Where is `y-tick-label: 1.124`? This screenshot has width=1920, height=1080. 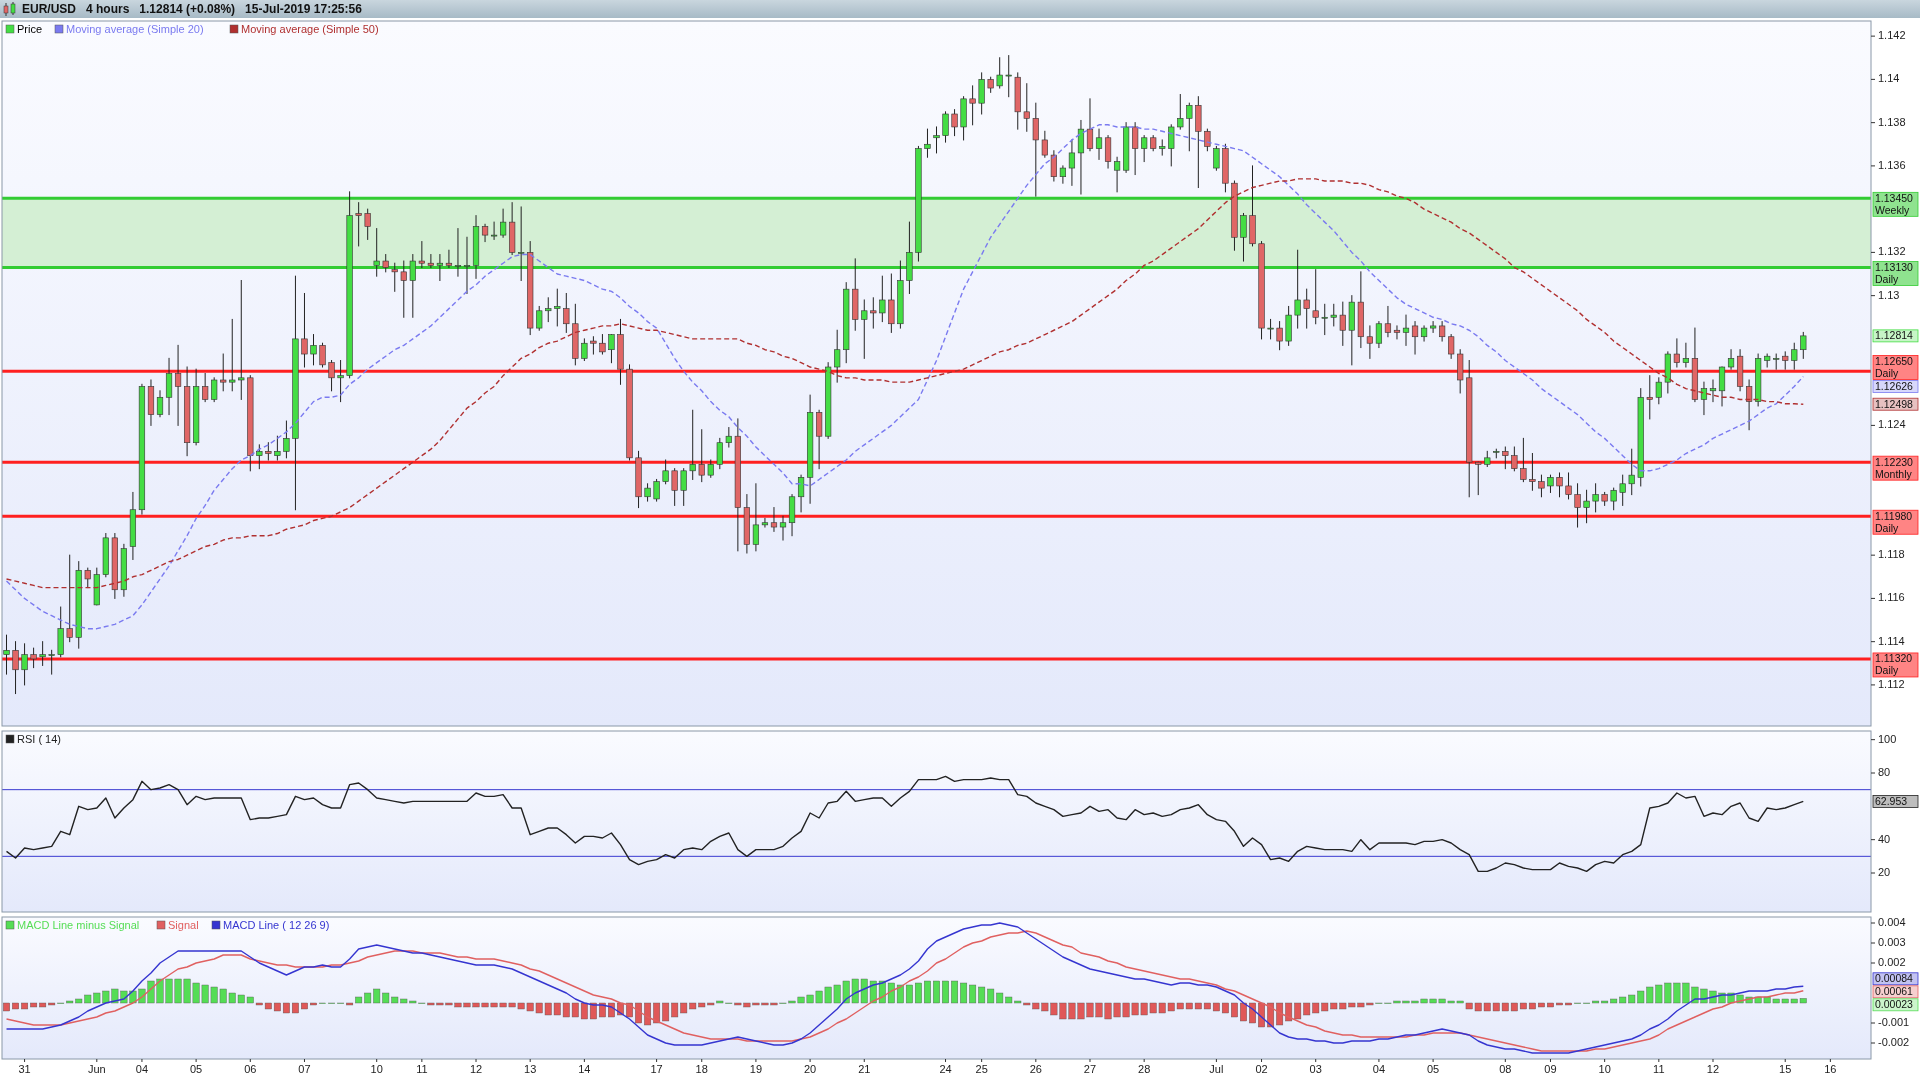 y-tick-label: 1.124 is located at coordinates (1892, 424).